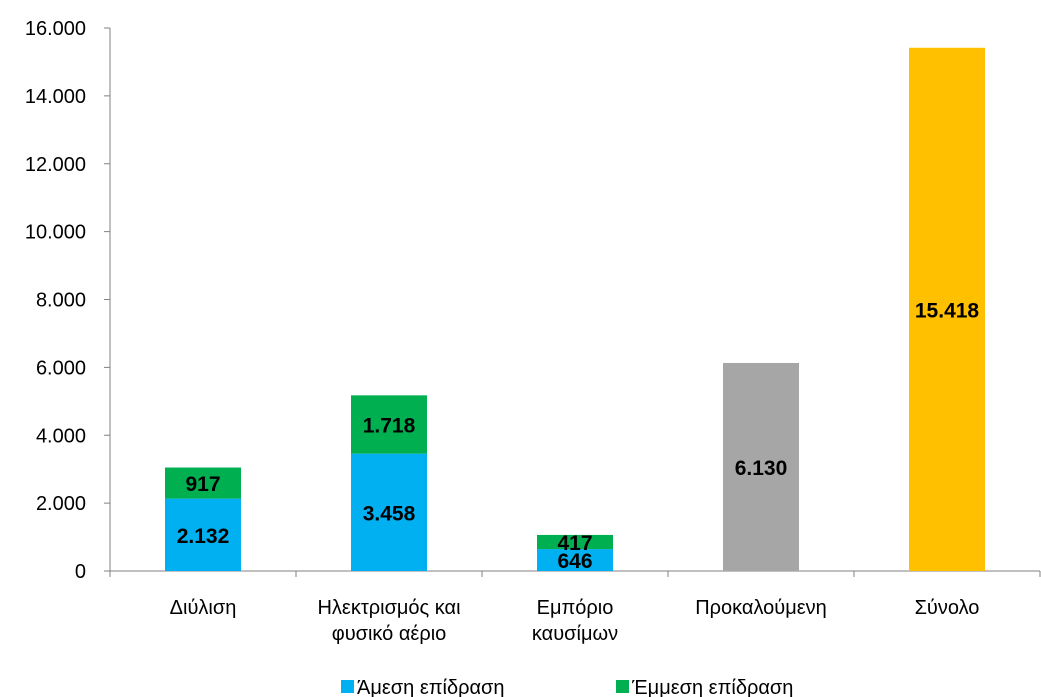 This screenshot has height=697, width=1041. Describe the element at coordinates (55, 97) in the screenshot. I see `y-tick-label: 14.000` at that location.